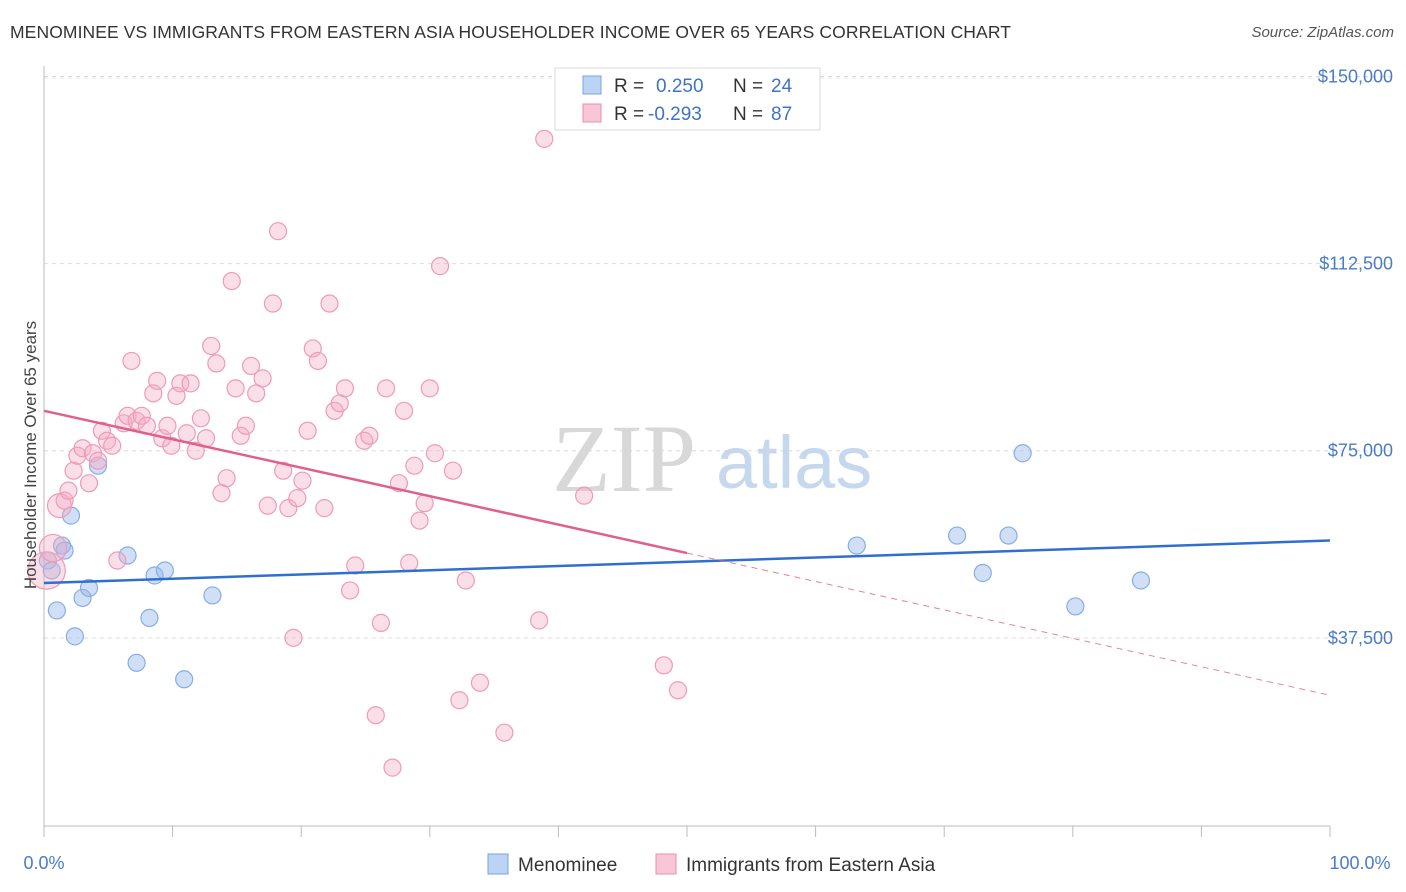 This screenshot has height=892, width=1406. I want to click on legend-swatch-menominee, so click(592, 85).